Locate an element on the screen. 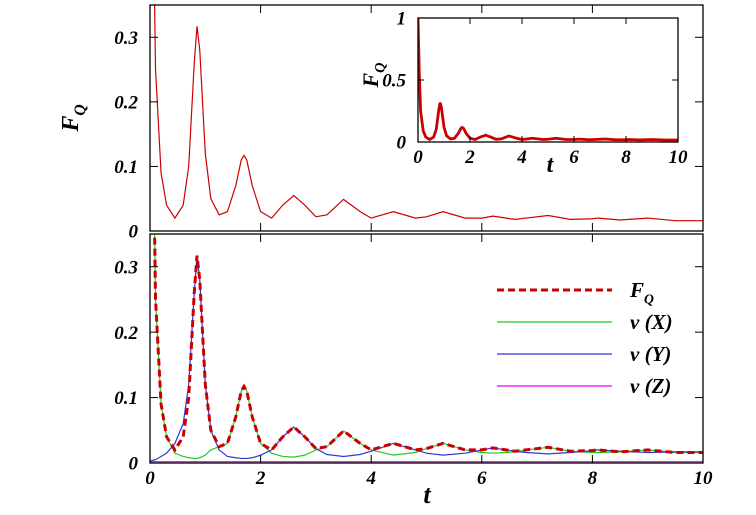  plot-area is located at coordinates (548, 80).